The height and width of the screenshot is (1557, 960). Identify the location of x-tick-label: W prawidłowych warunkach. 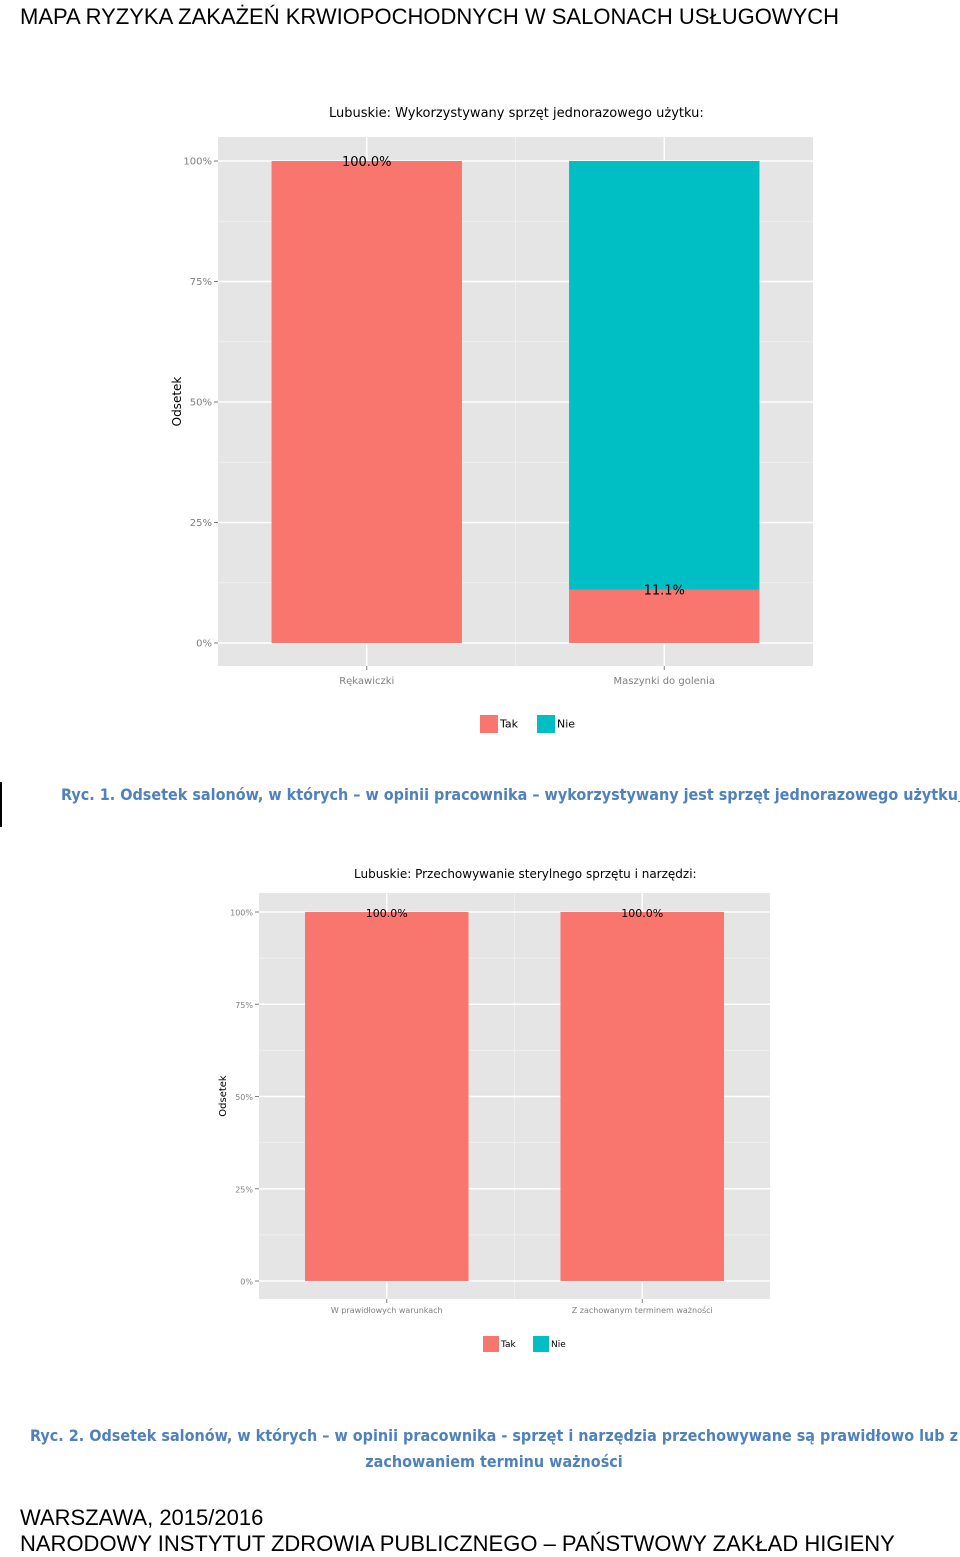
(387, 1310).